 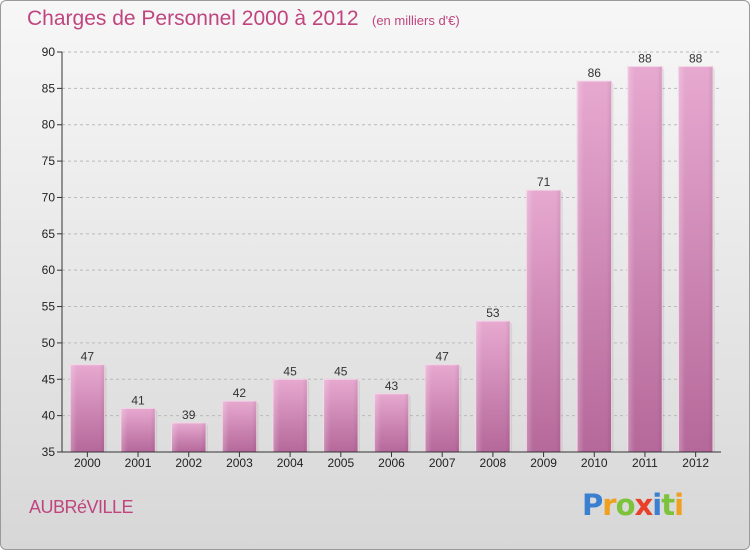 What do you see at coordinates (49, 161) in the screenshot?
I see `y-tick-label: 75` at bounding box center [49, 161].